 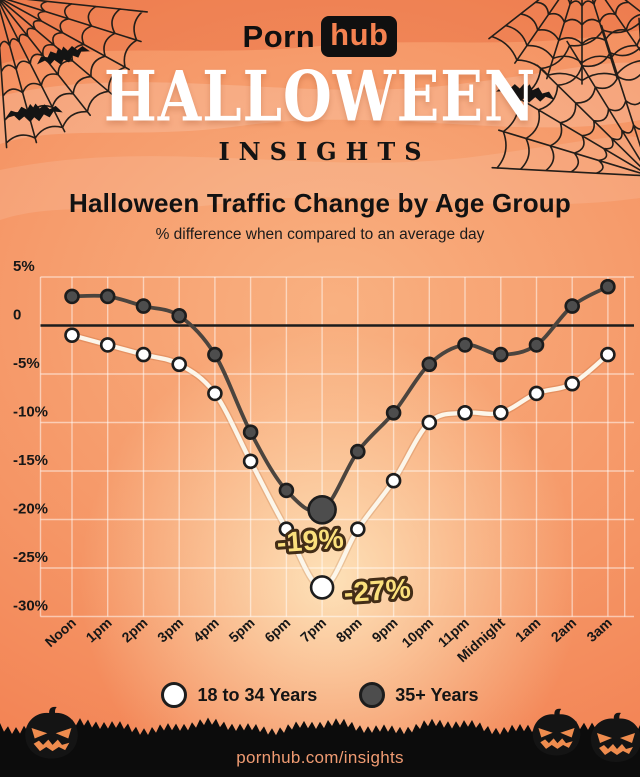 What do you see at coordinates (60, 632) in the screenshot?
I see `x-tick-label: Noon` at bounding box center [60, 632].